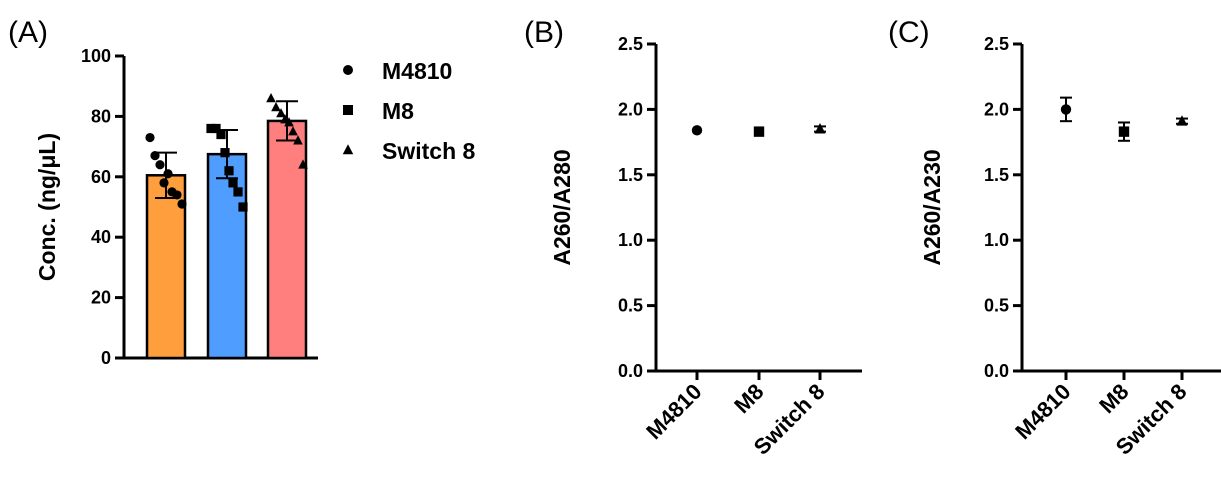 Image resolution: width=1221 pixels, height=495 pixels. What do you see at coordinates (348, 70) in the screenshot?
I see `legend-marker-circle` at bounding box center [348, 70].